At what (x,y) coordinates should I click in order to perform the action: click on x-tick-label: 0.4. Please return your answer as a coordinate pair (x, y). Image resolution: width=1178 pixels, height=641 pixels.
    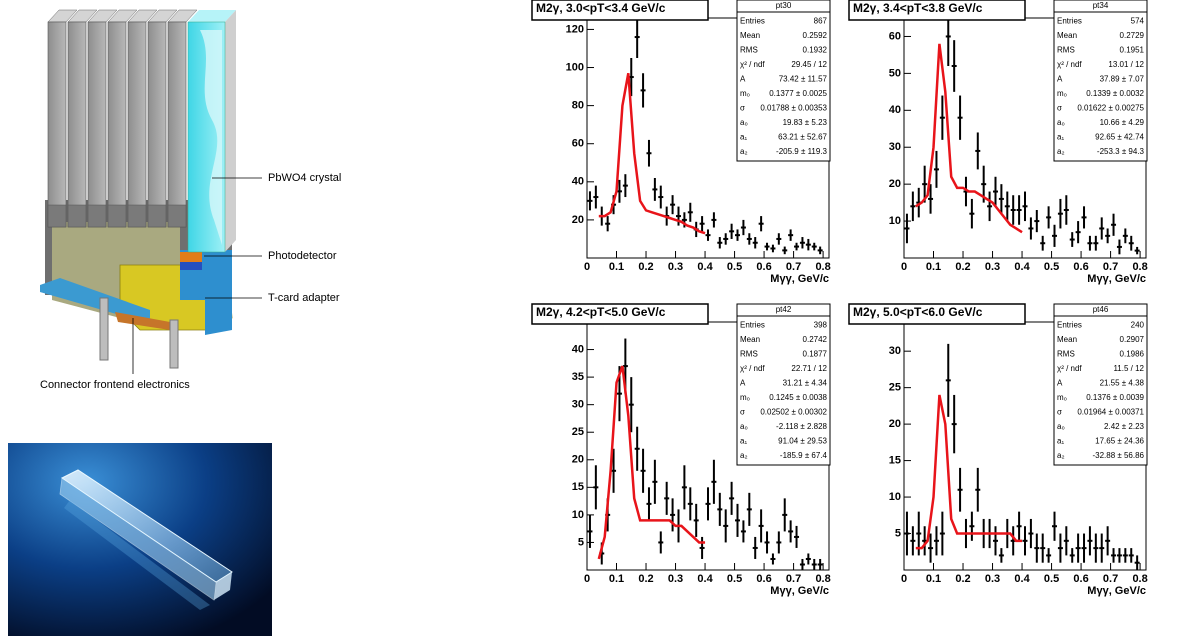
    Looking at the image, I should click on (1022, 579).